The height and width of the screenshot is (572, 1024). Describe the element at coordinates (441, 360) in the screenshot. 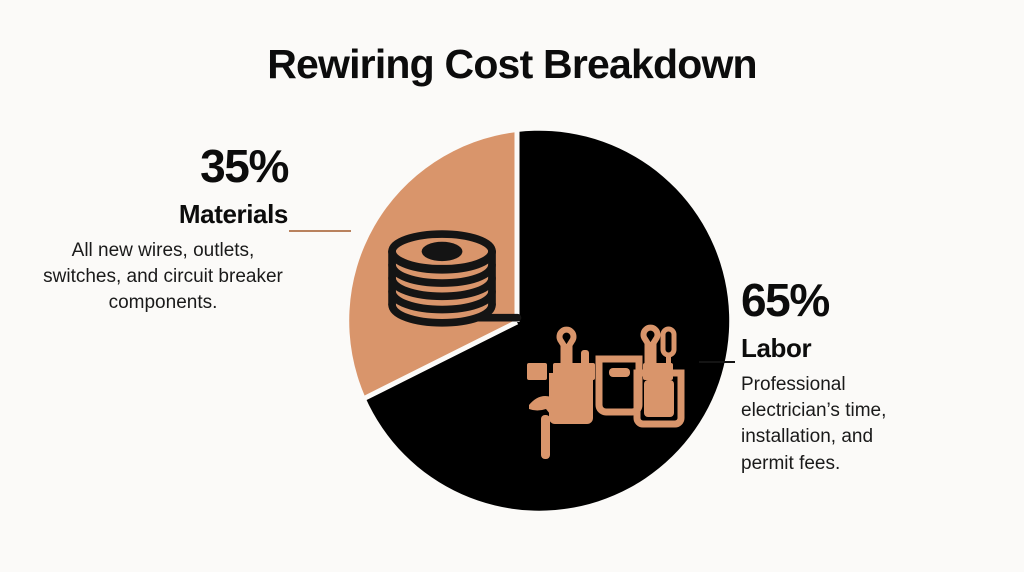

I see `slice-divider-lower-left` at that location.